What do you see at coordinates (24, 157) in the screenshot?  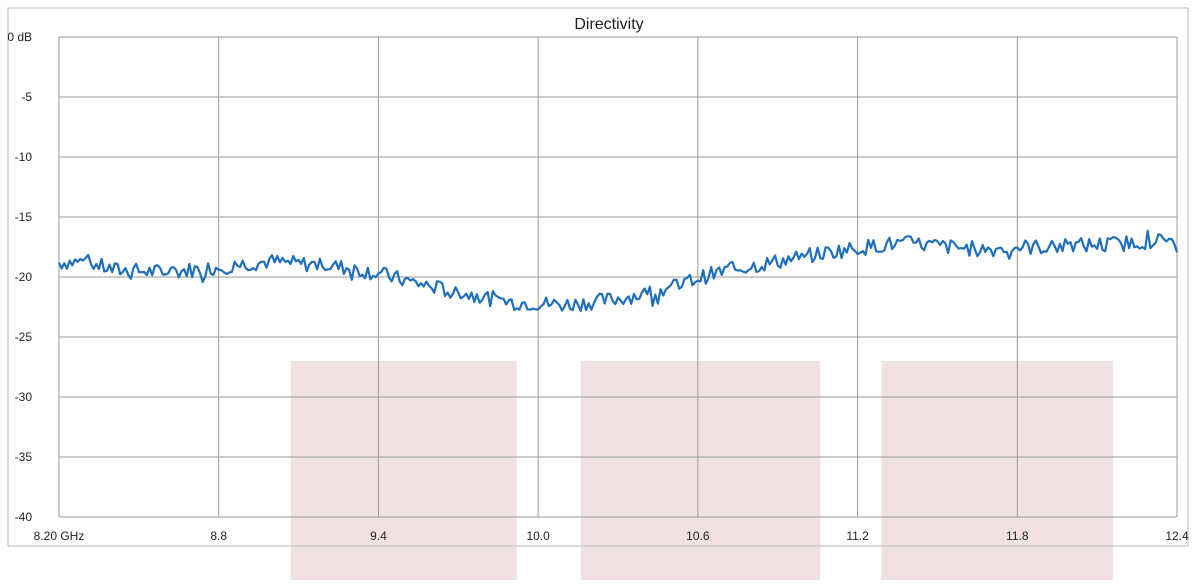 I see `y-tick-label: -10` at bounding box center [24, 157].